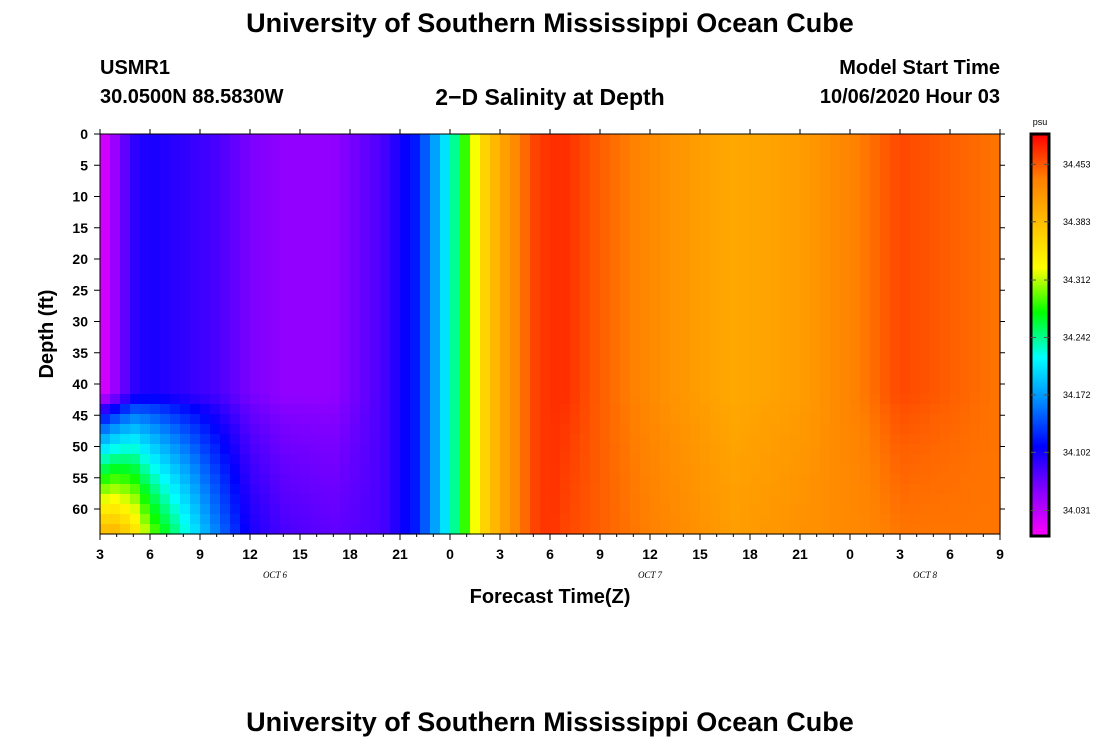  I want to click on x-tick-label: 15, so click(300, 554).